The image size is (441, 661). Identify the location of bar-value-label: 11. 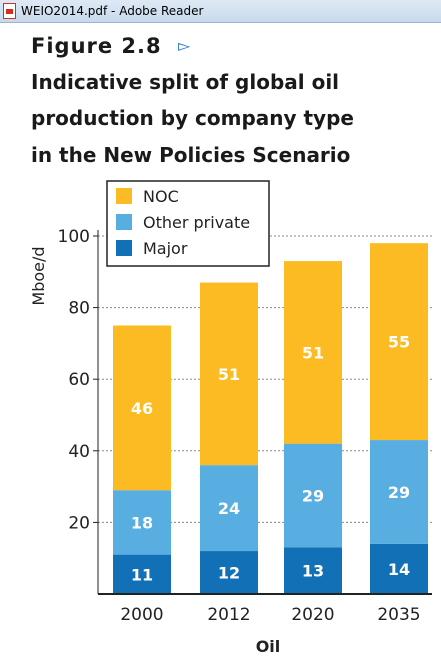
(142, 574).